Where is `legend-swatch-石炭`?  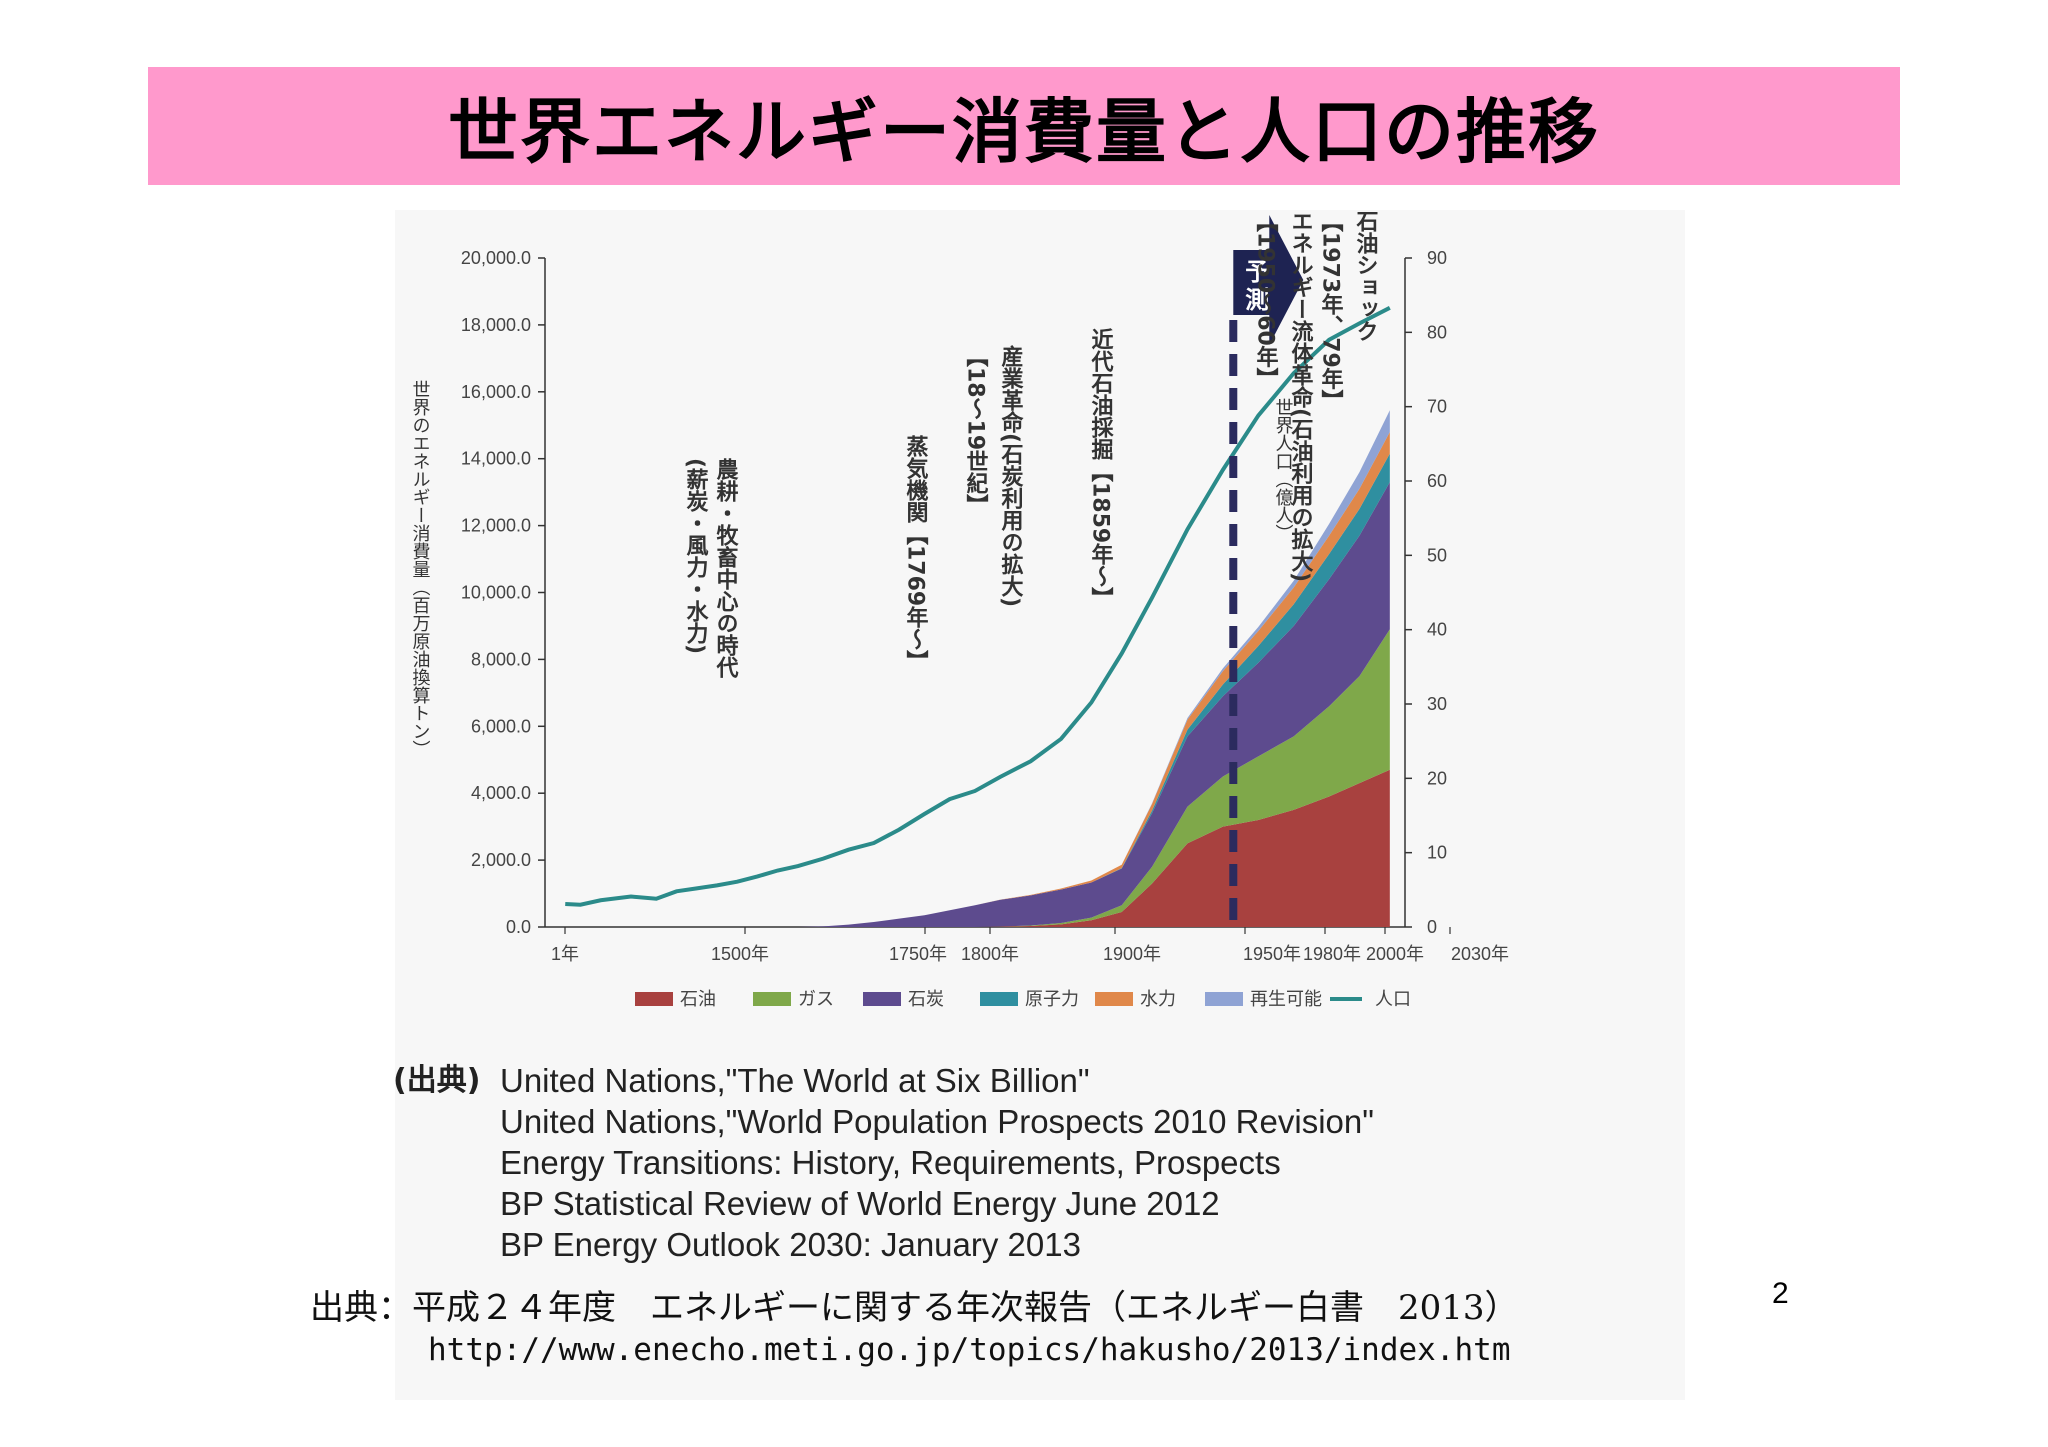 legend-swatch-石炭 is located at coordinates (882, 999).